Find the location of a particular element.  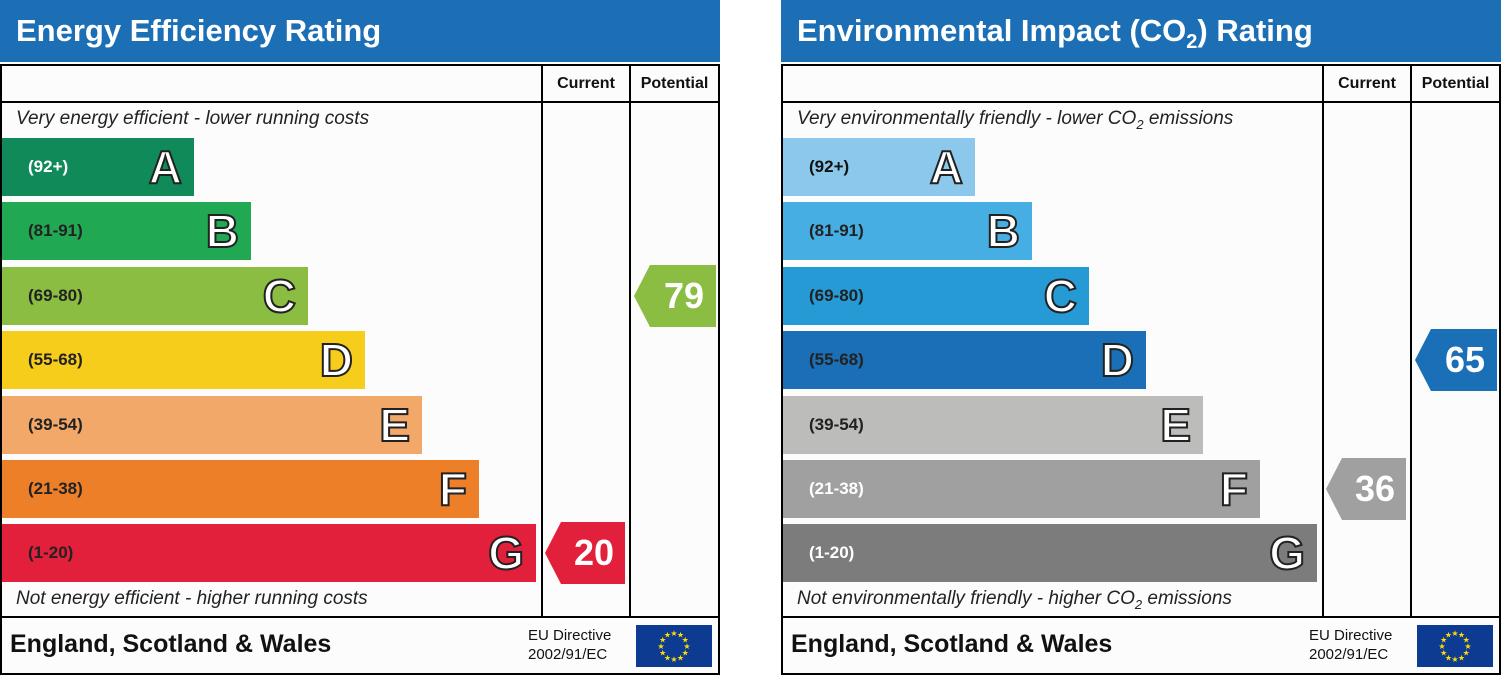

panel-title: Energy Efficiency Rating is located at coordinates (360, 31).